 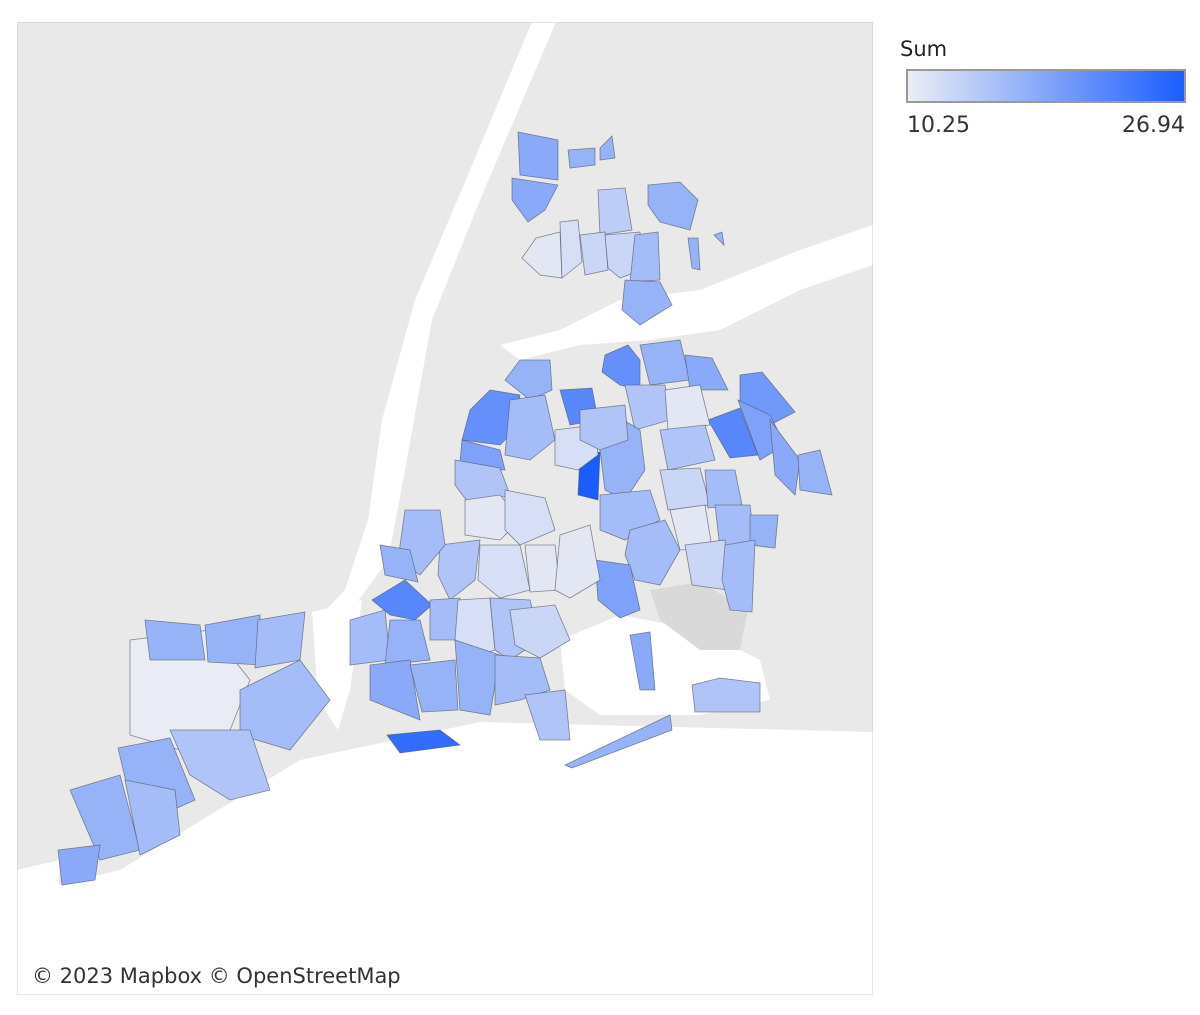 I want to click on attribution: © 2023 Mapbox © OpenStreetMap, so click(x=216, y=976).